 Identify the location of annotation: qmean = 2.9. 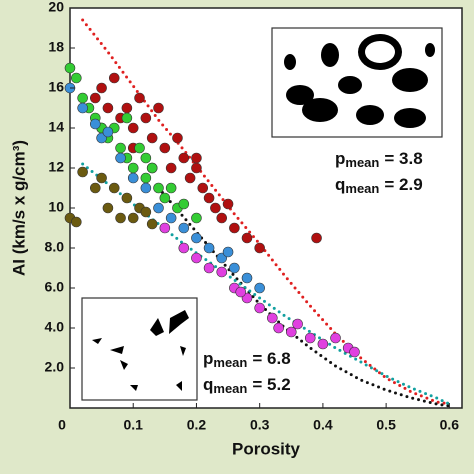
(379, 185).